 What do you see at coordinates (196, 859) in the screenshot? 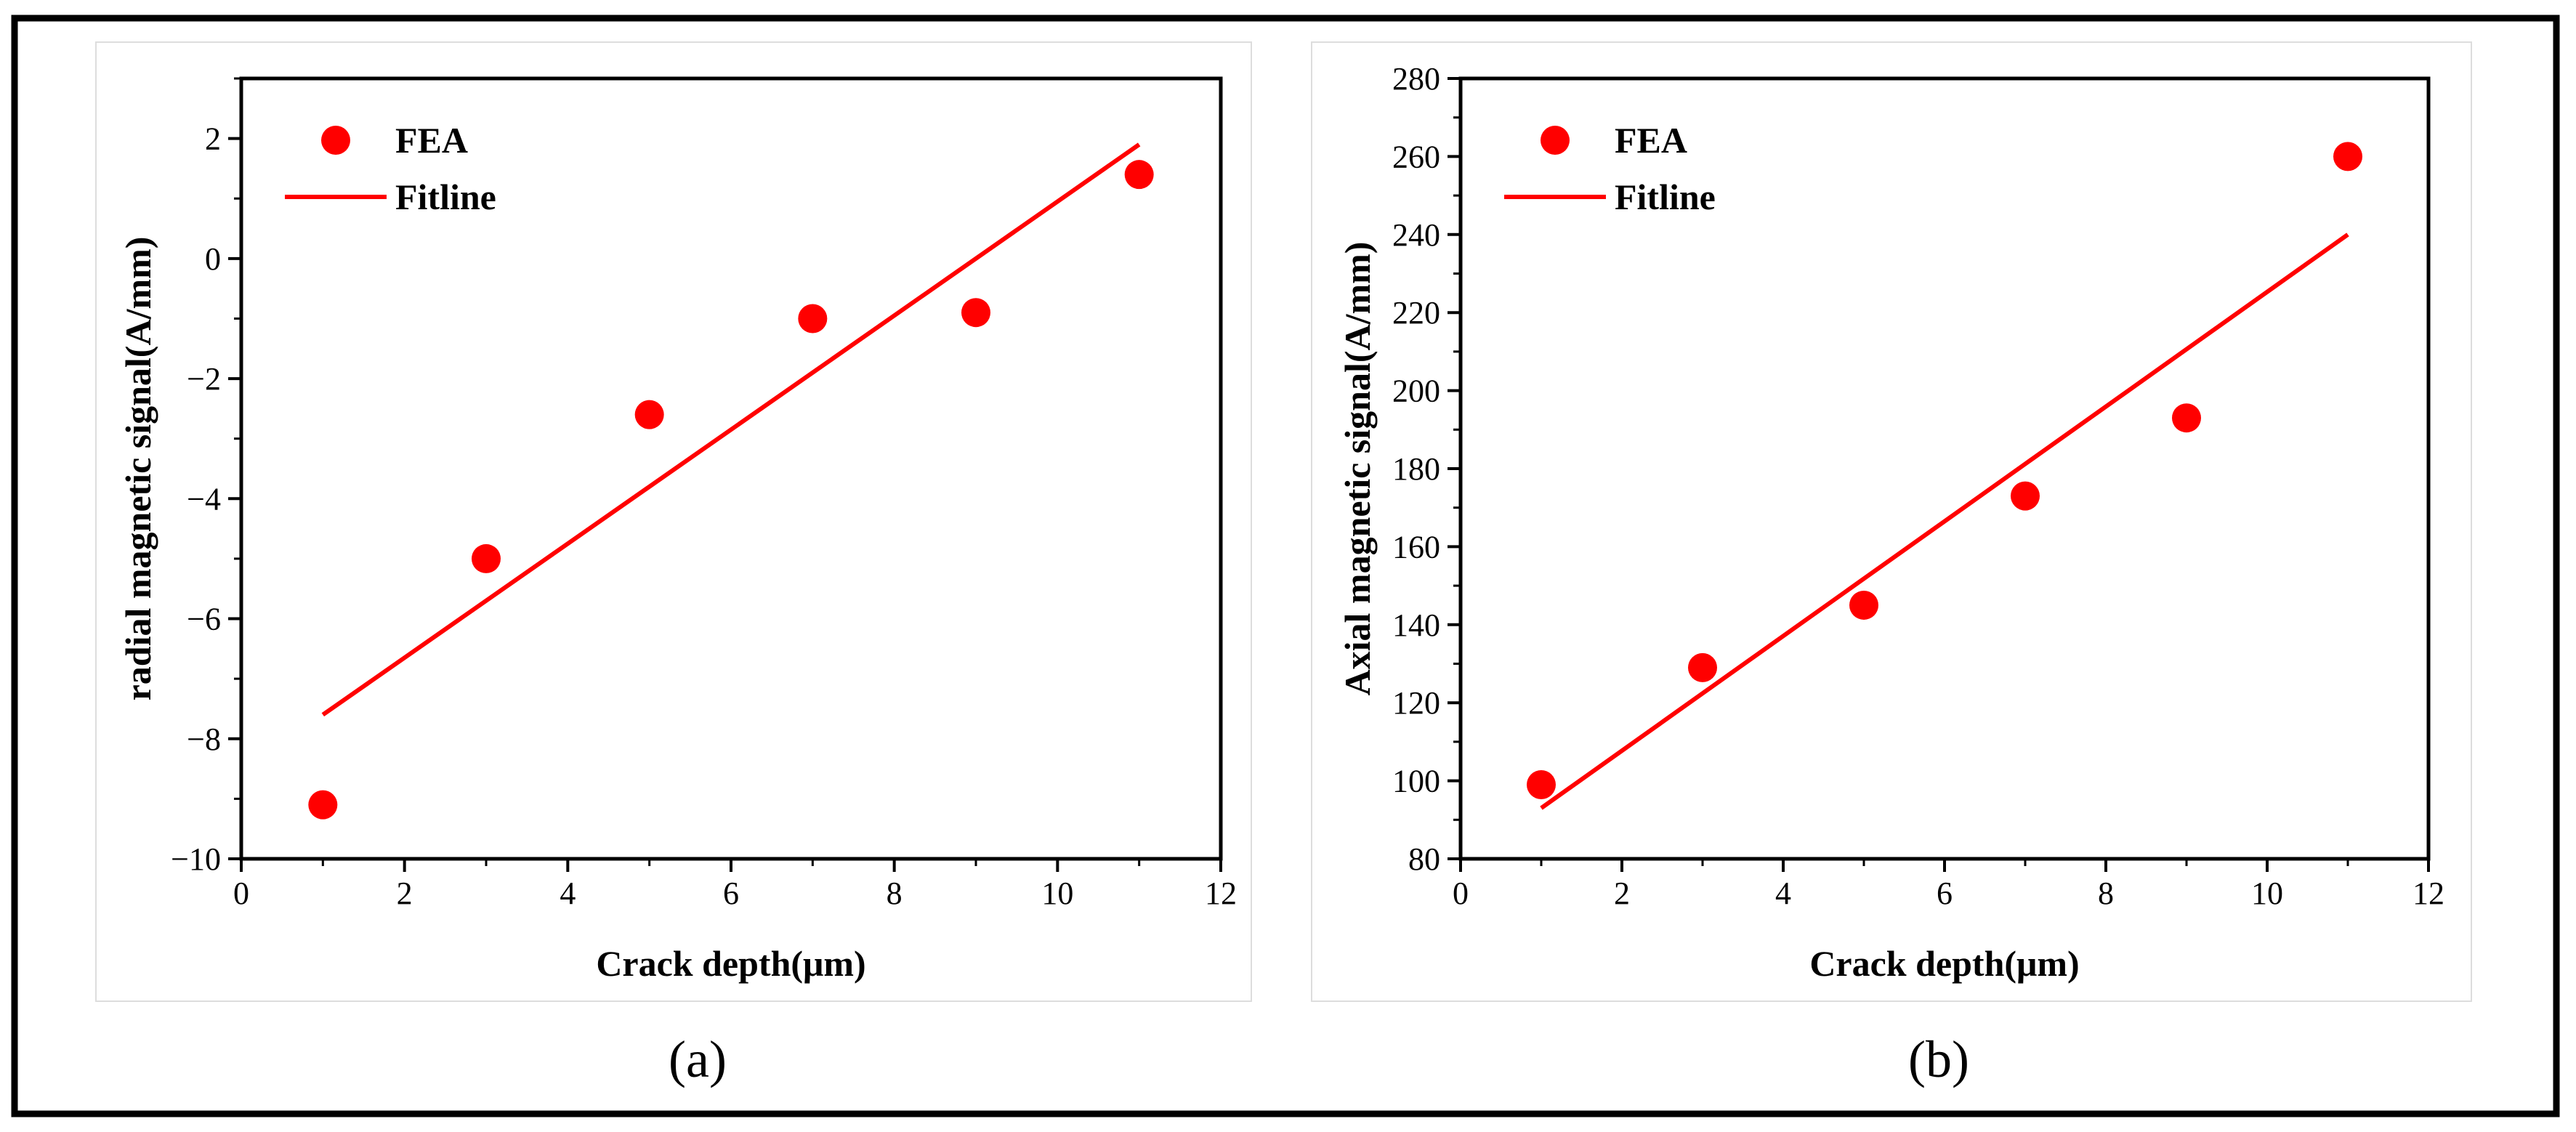
I see `y-tick-label: −10` at bounding box center [196, 859].